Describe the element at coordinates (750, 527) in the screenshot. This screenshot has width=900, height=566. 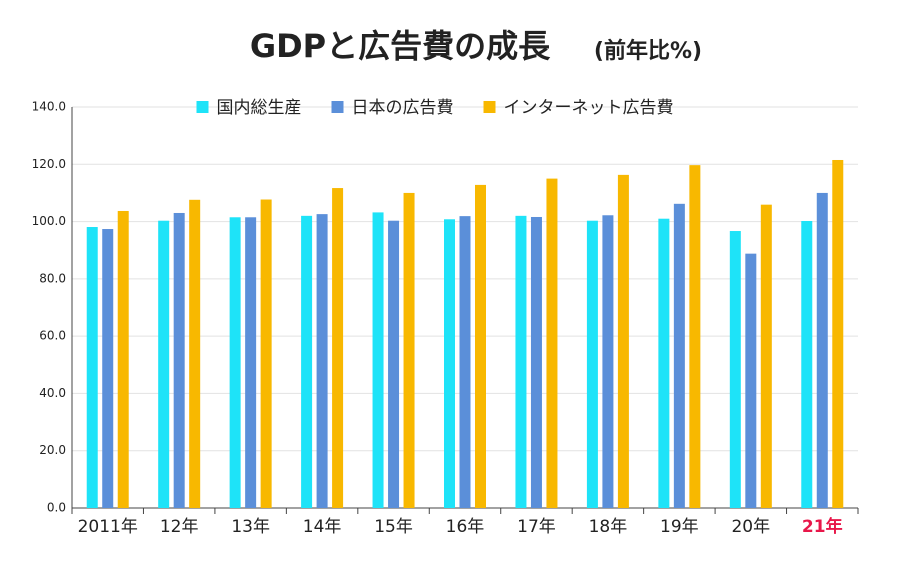
I see `x-tick-label: 20年` at that location.